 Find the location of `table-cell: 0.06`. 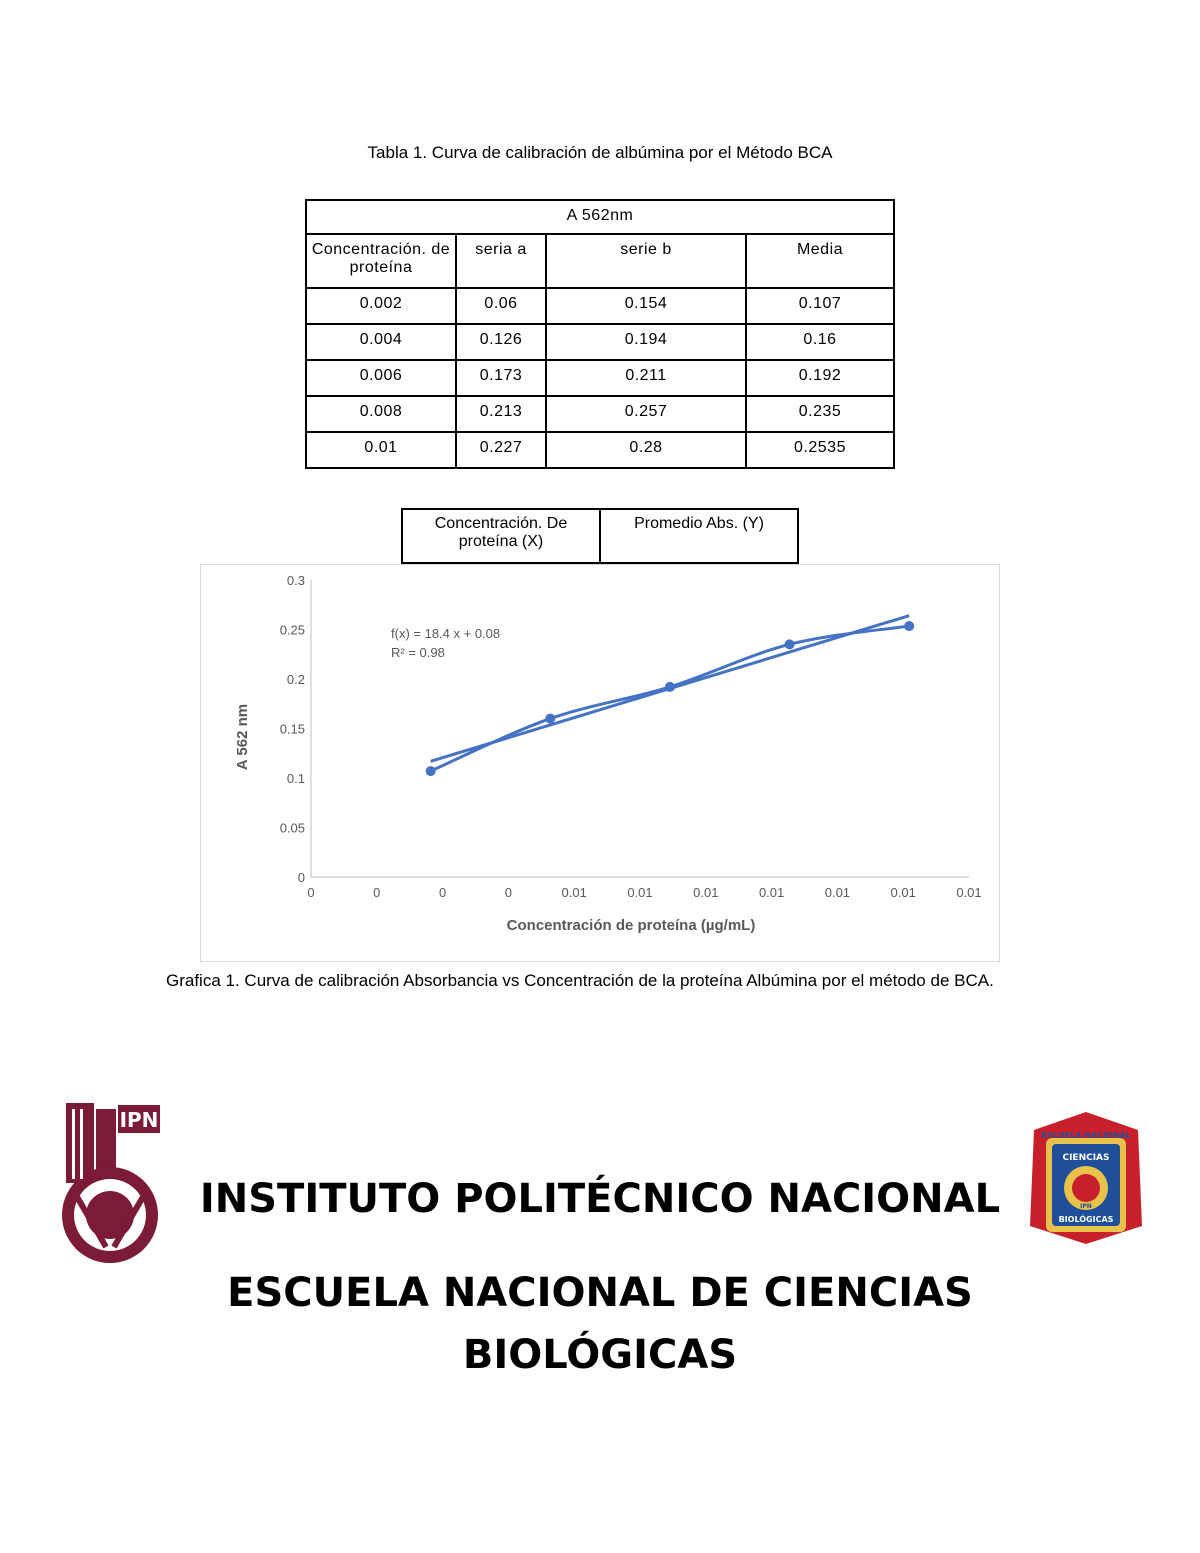

table-cell: 0.06 is located at coordinates (501, 306).